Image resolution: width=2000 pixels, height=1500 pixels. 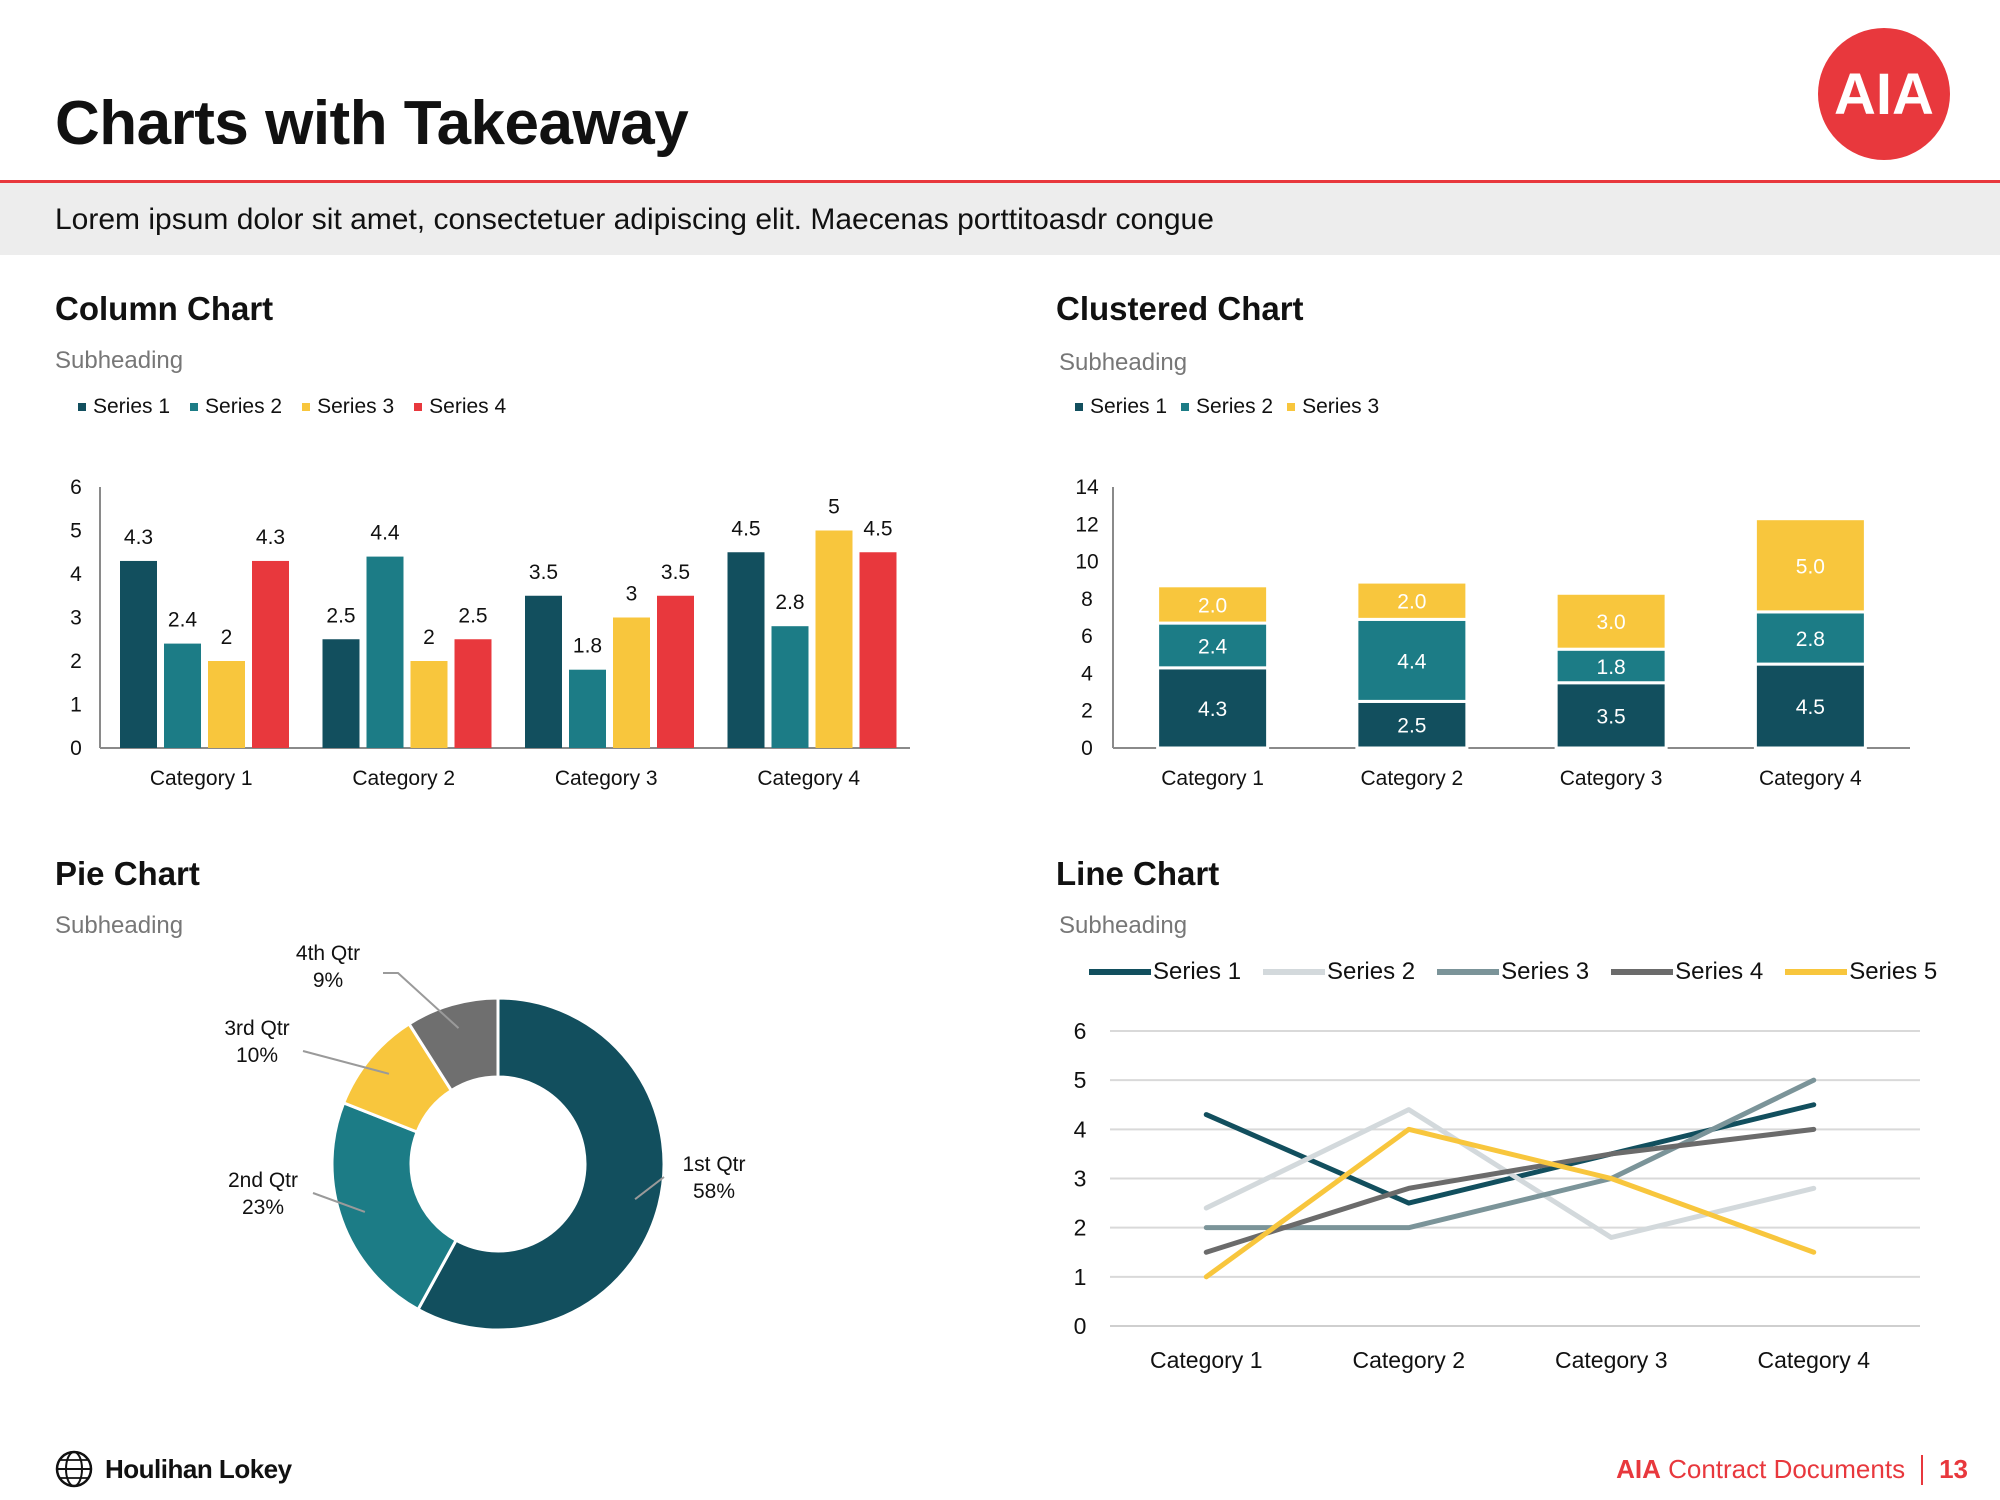 What do you see at coordinates (1810, 566) in the screenshot?
I see `data-label: 5.0` at bounding box center [1810, 566].